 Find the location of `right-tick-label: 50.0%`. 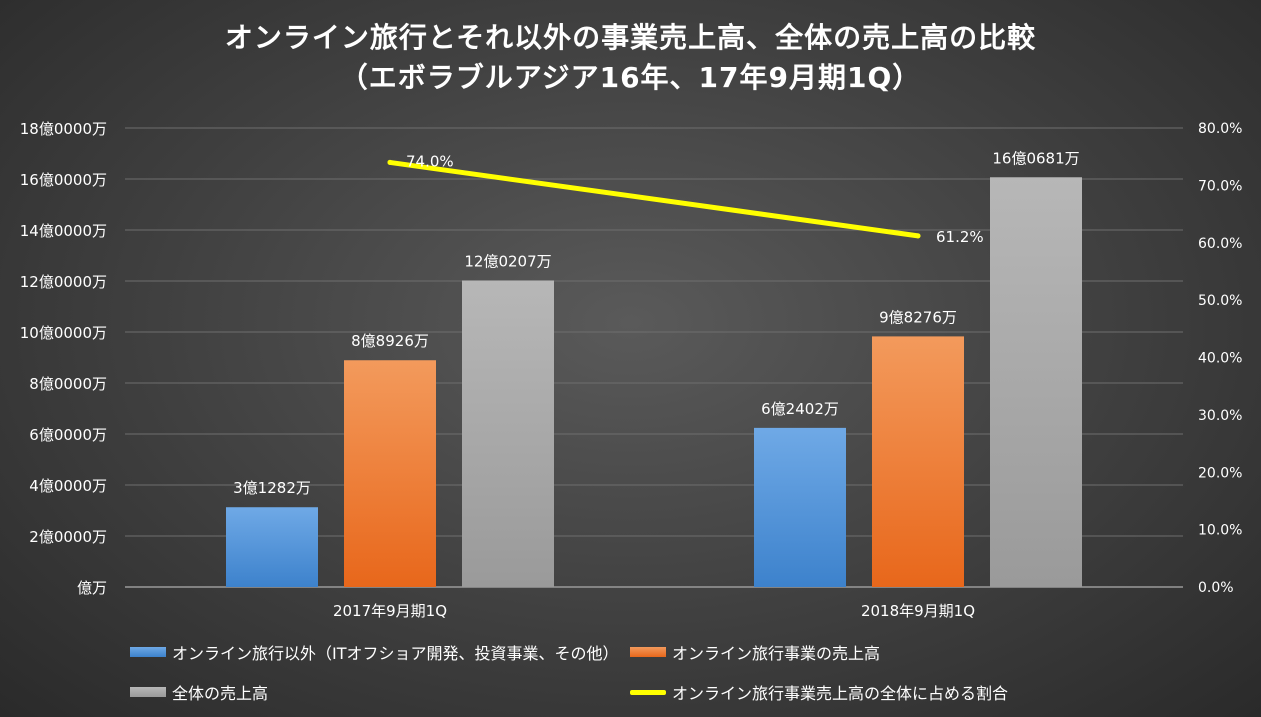

right-tick-label: 50.0% is located at coordinates (1220, 301).